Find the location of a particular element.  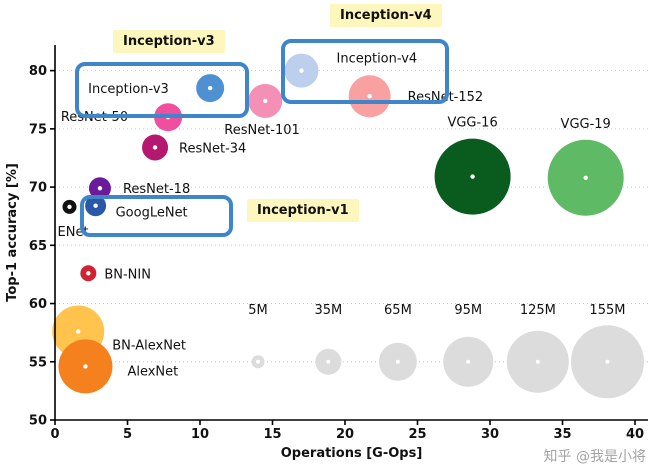

x-tick-label: 30 is located at coordinates (490, 434).